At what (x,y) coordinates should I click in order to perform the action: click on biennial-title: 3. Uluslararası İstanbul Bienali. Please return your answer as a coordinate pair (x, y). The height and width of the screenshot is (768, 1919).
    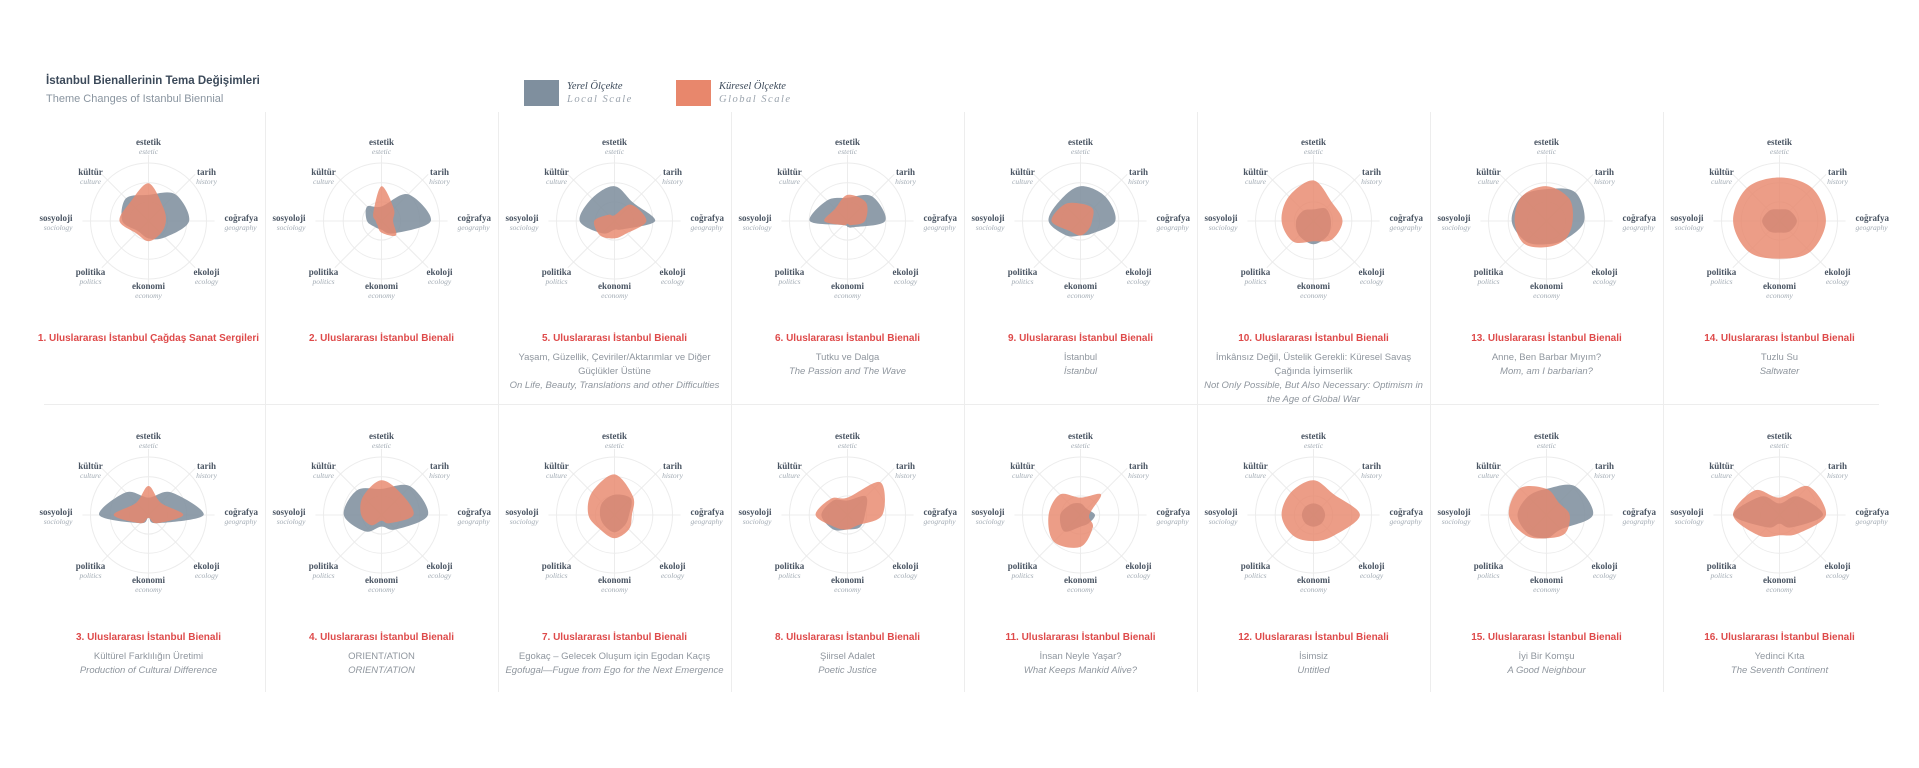
    Looking at the image, I should click on (148, 637).